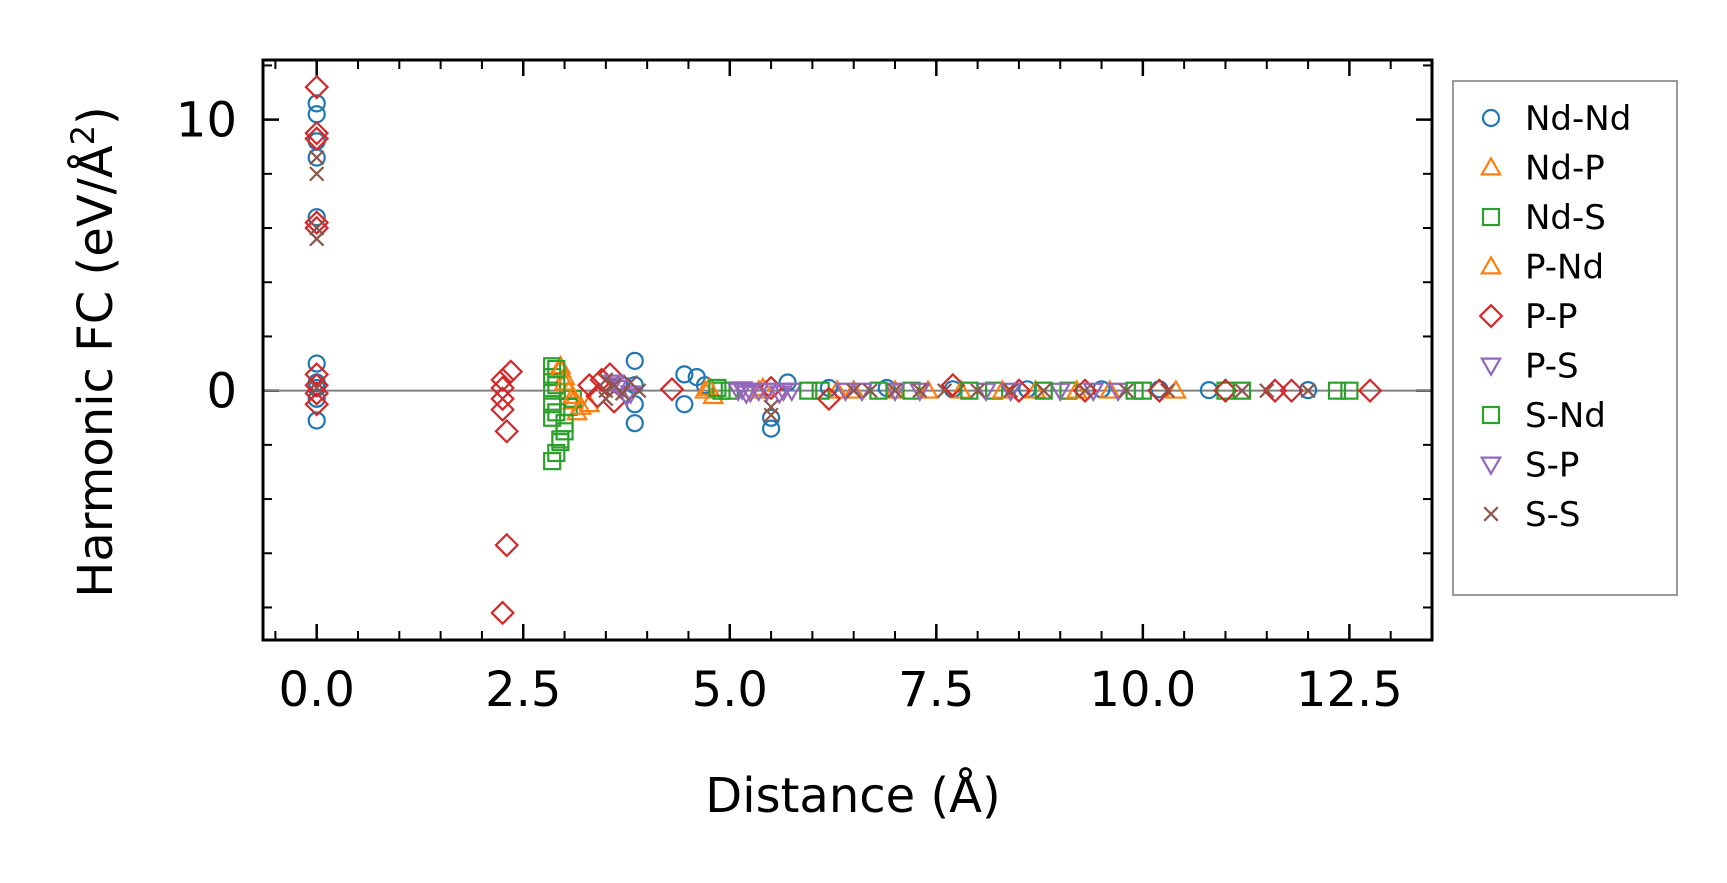 The height and width of the screenshot is (883, 1727). What do you see at coordinates (1565, 169) in the screenshot?
I see `legend-label-nd-p: Nd-P` at bounding box center [1565, 169].